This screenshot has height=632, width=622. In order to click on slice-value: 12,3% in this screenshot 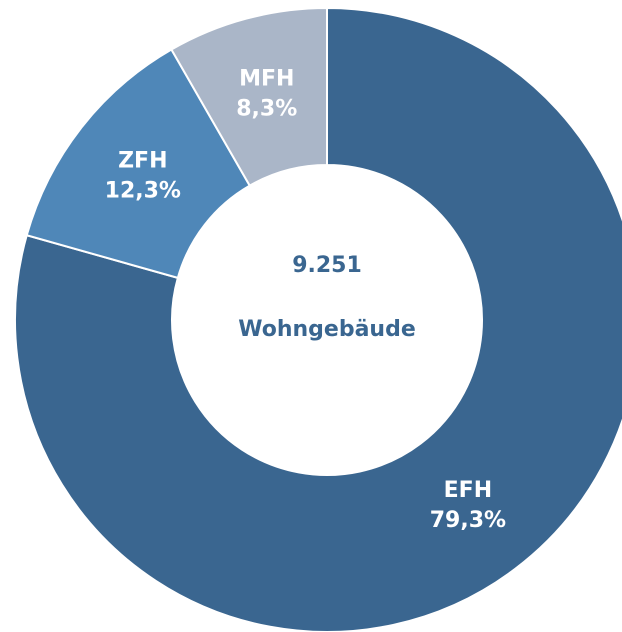, I will do `click(143, 190)`.